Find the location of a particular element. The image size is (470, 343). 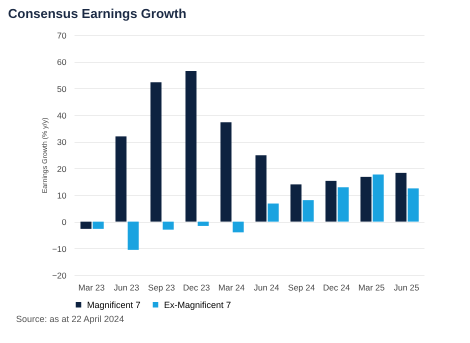

x-tick-label: Mar 23 is located at coordinates (91, 287).